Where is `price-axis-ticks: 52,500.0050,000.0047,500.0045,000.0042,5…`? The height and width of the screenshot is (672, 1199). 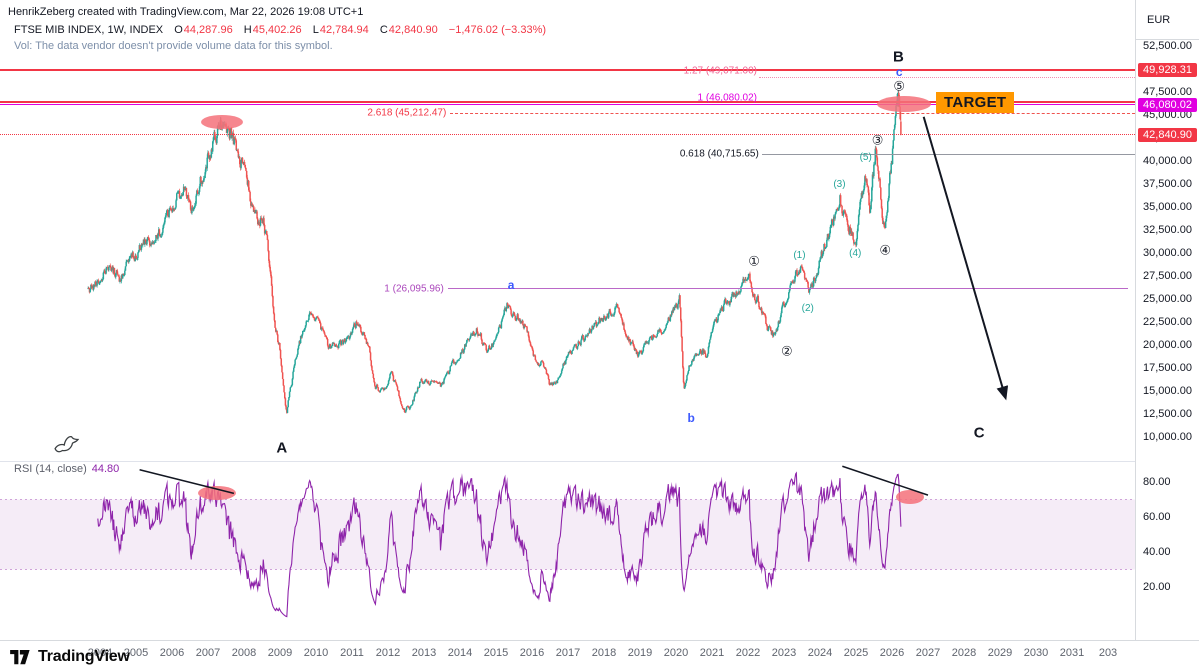
price-axis-ticks: 52,500.0050,000.0047,500.0045,000.0042,5… is located at coordinates (1167, 320).